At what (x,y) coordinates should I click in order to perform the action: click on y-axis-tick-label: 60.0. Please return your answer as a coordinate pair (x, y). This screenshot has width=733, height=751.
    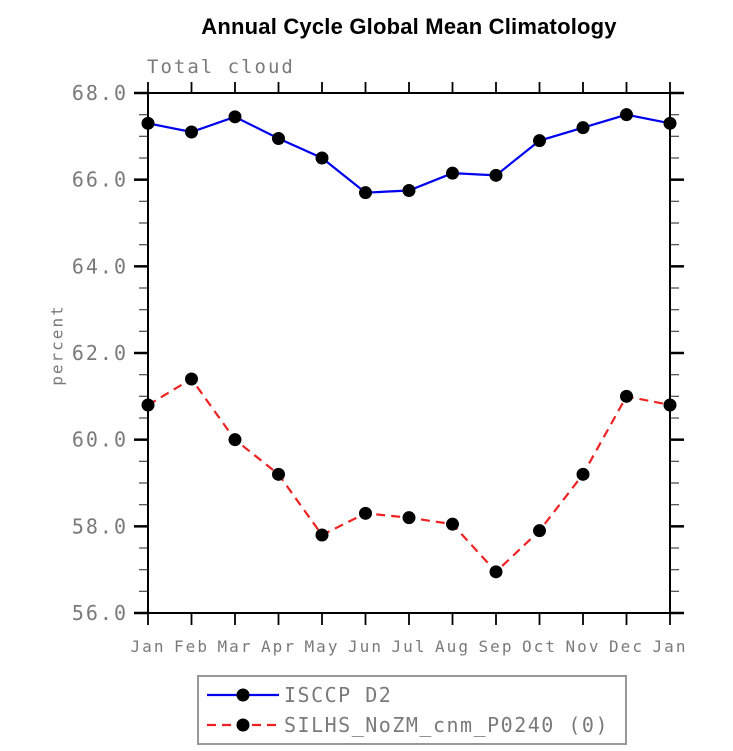
    Looking at the image, I should click on (100, 440).